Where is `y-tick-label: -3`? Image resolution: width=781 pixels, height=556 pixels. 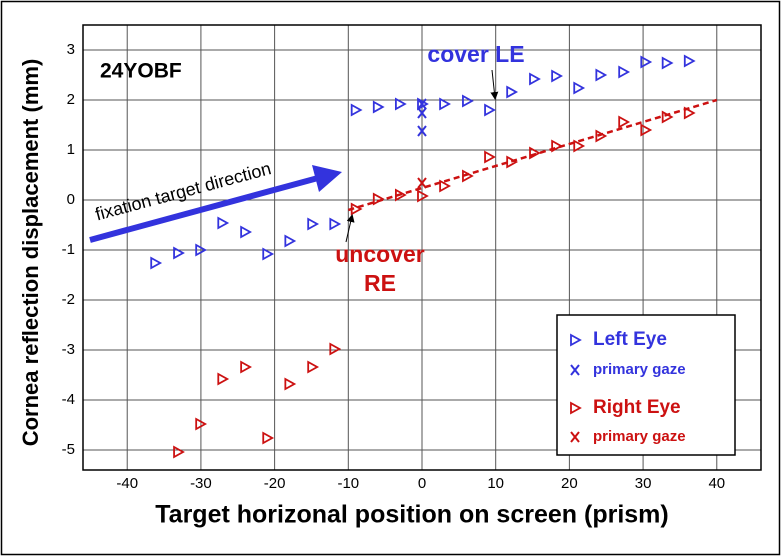
y-tick-label: -3 is located at coordinates (68, 349).